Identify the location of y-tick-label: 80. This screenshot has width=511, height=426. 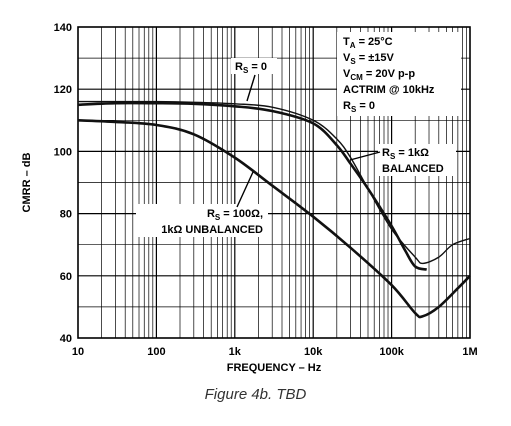
(66, 215).